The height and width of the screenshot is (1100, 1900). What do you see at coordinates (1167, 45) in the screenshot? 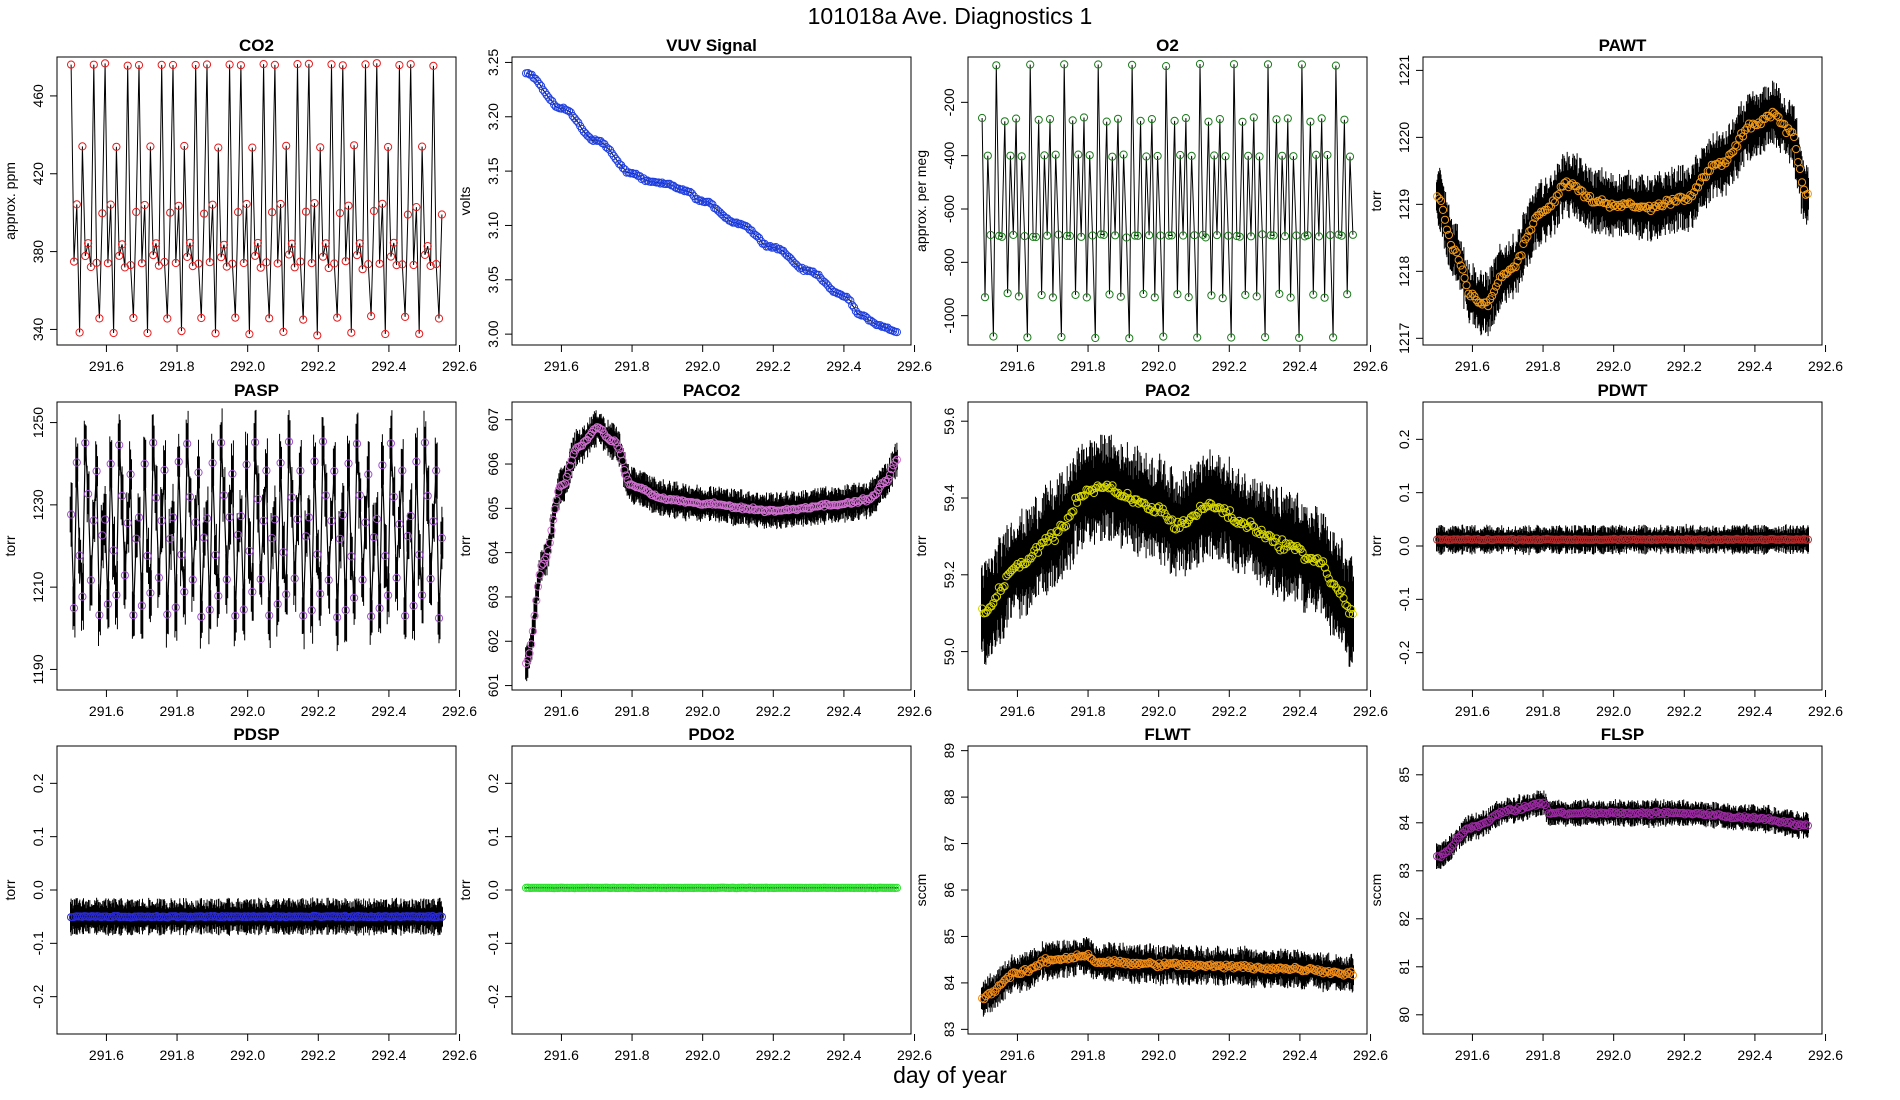
I see `panel-title: O2` at bounding box center [1167, 45].